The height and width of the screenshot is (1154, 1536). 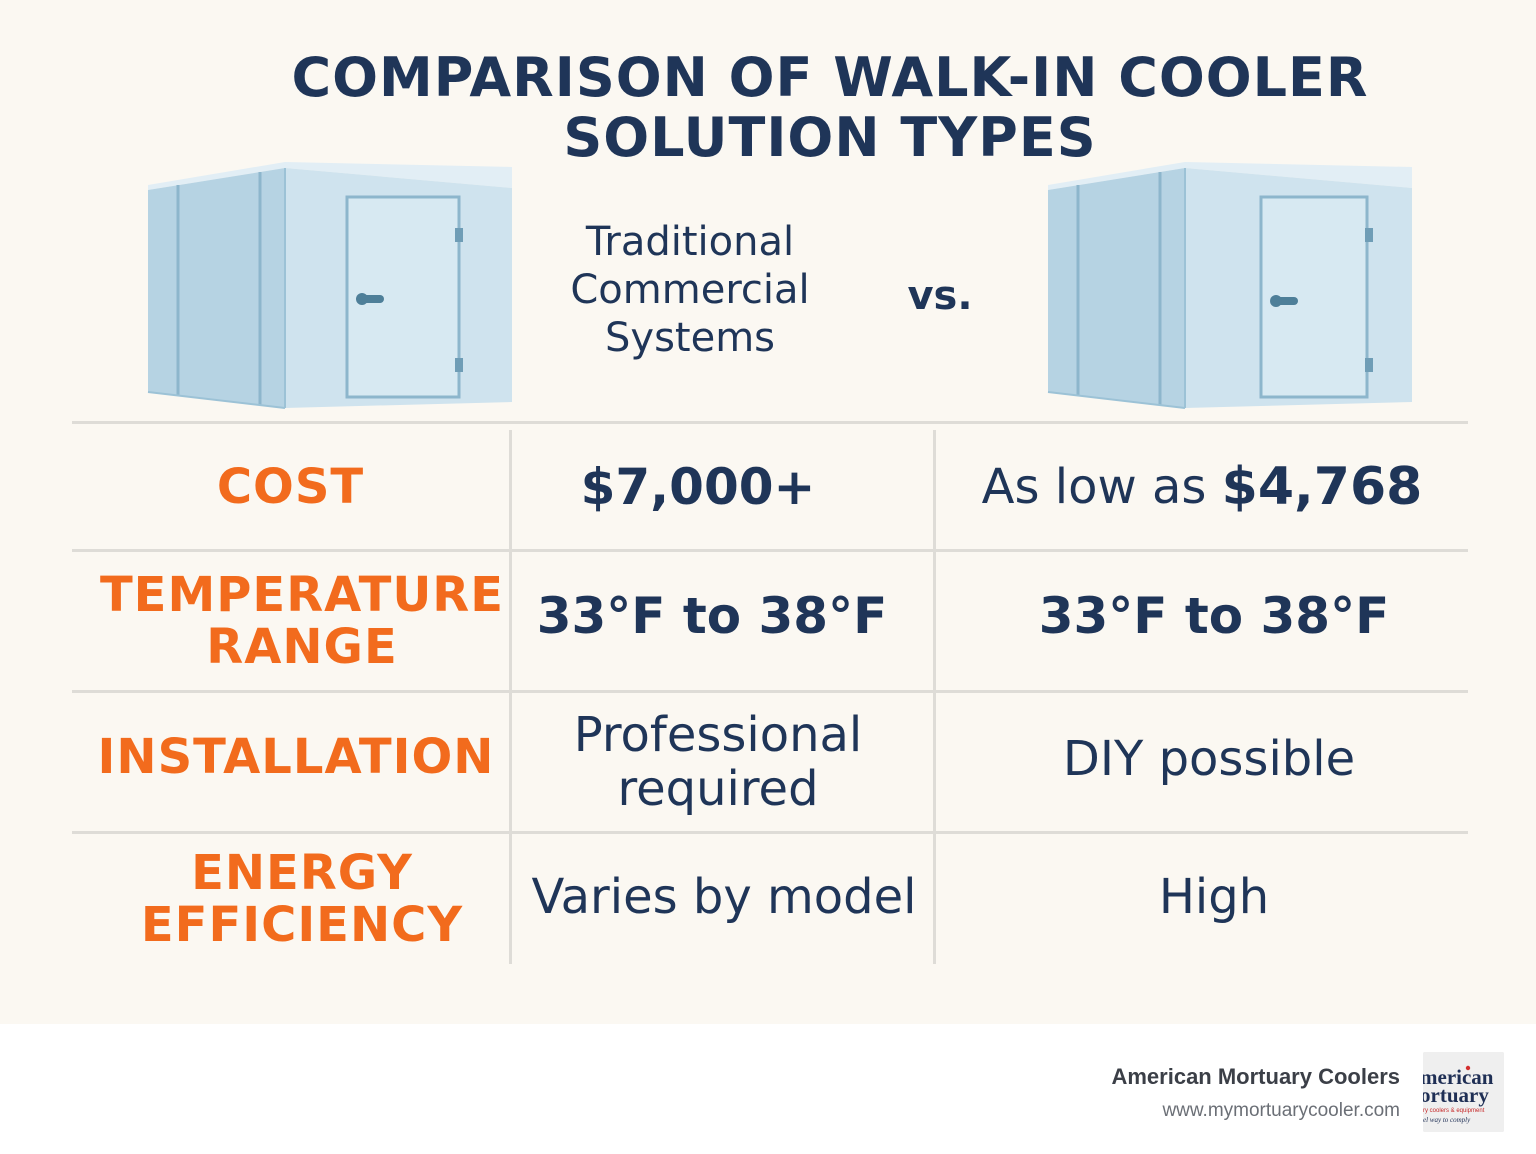 I want to click on row-label-line-2: EFFICIENCY, so click(x=302, y=925).